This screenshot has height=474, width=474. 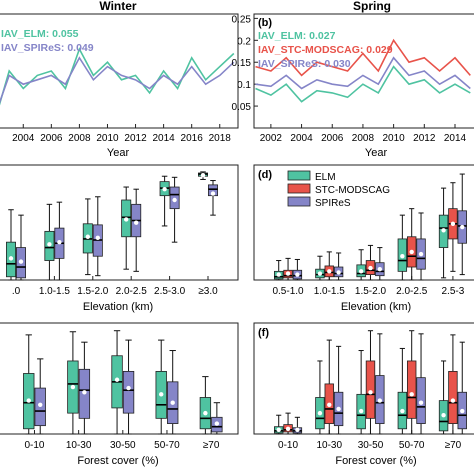 I want to click on panel-d-frame, so click(x=363, y=222).